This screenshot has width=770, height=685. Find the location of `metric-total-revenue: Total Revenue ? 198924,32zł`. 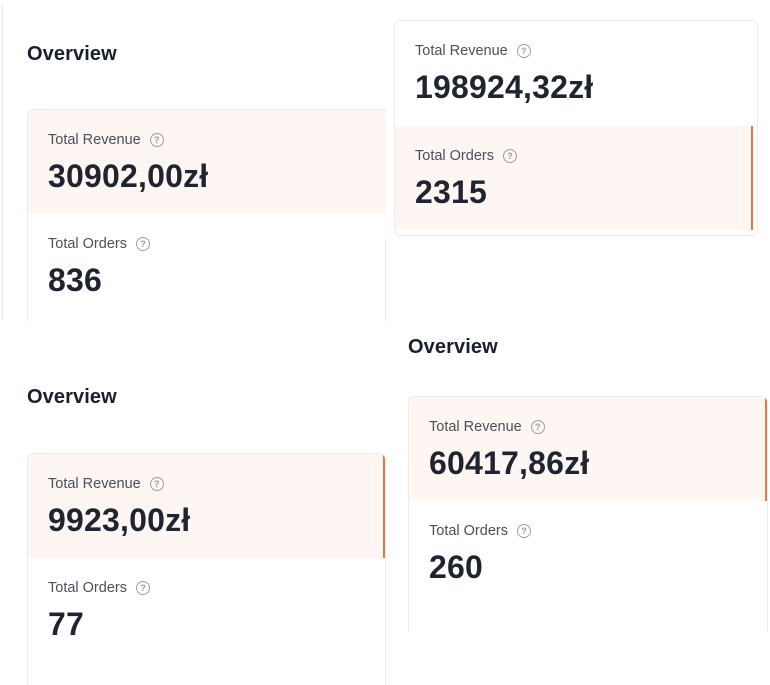

metric-total-revenue: Total Revenue ? 198924,32zł is located at coordinates (576, 73).